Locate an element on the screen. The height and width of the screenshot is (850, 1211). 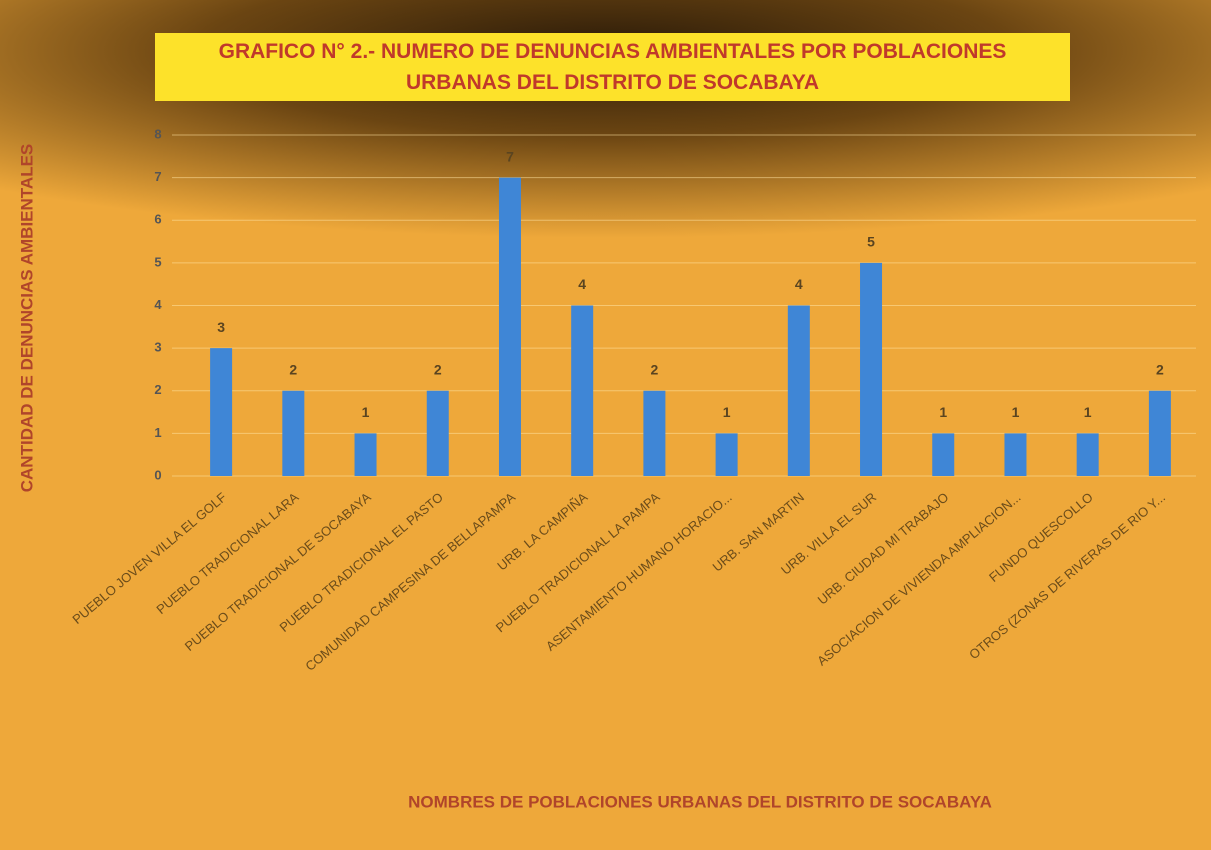
y-tick-label: 8 is located at coordinates (157, 133).